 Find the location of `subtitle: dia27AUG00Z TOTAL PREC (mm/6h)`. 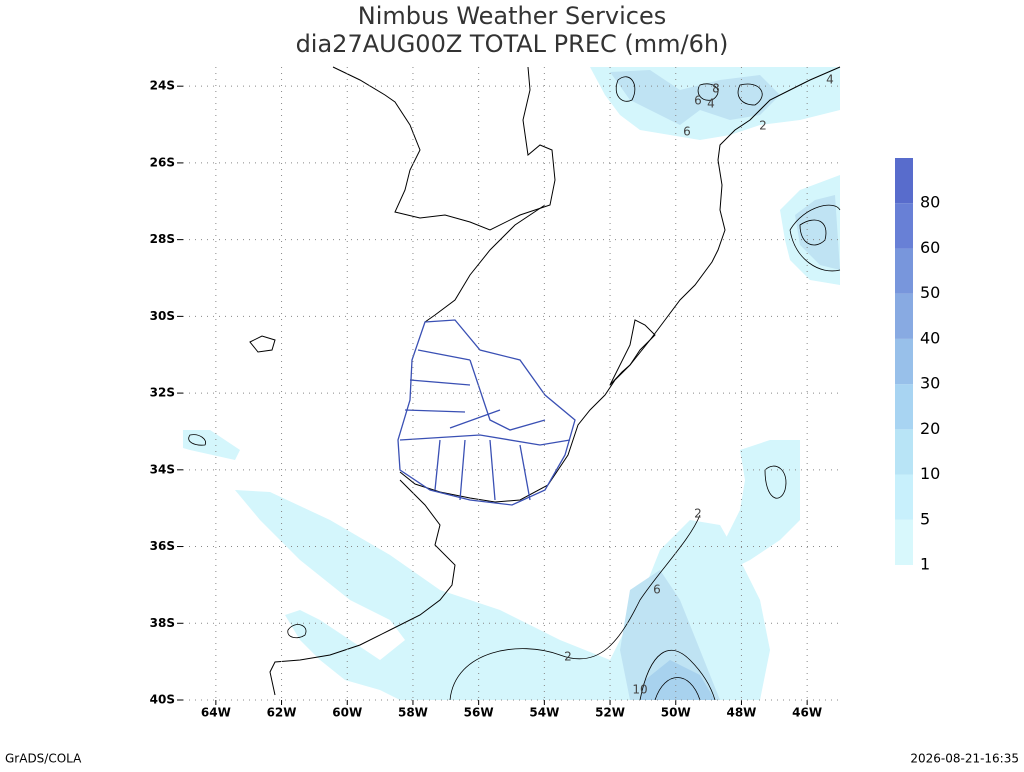

subtitle: dia27AUG00Z TOTAL PREC (mm/6h) is located at coordinates (512, 44).